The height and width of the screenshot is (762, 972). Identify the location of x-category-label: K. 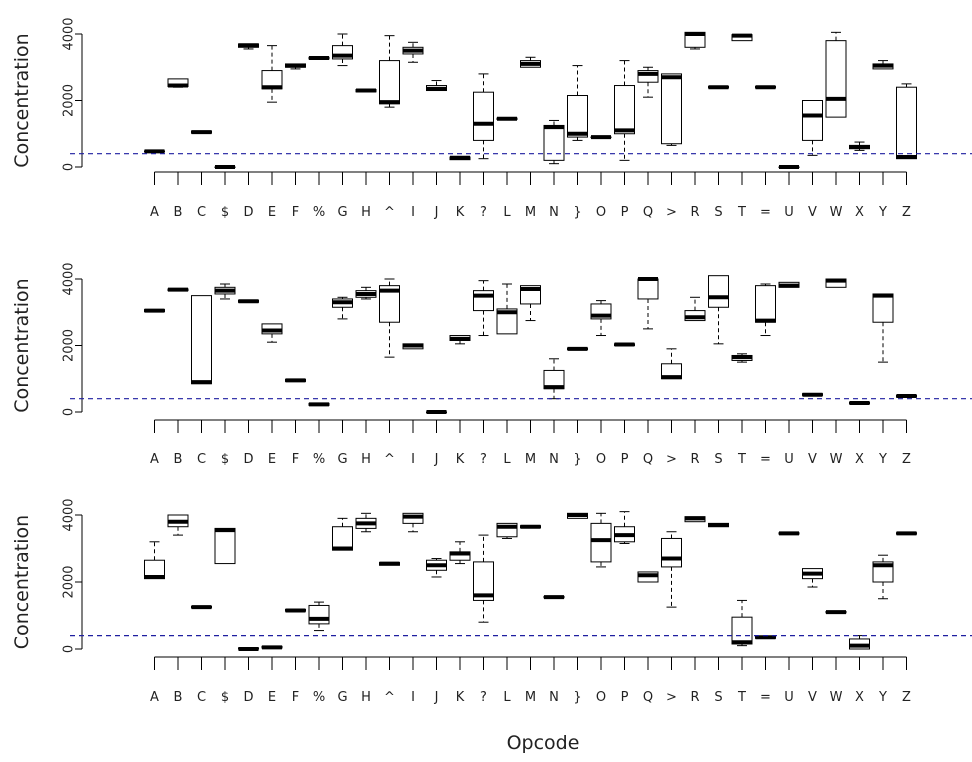
(460, 697).